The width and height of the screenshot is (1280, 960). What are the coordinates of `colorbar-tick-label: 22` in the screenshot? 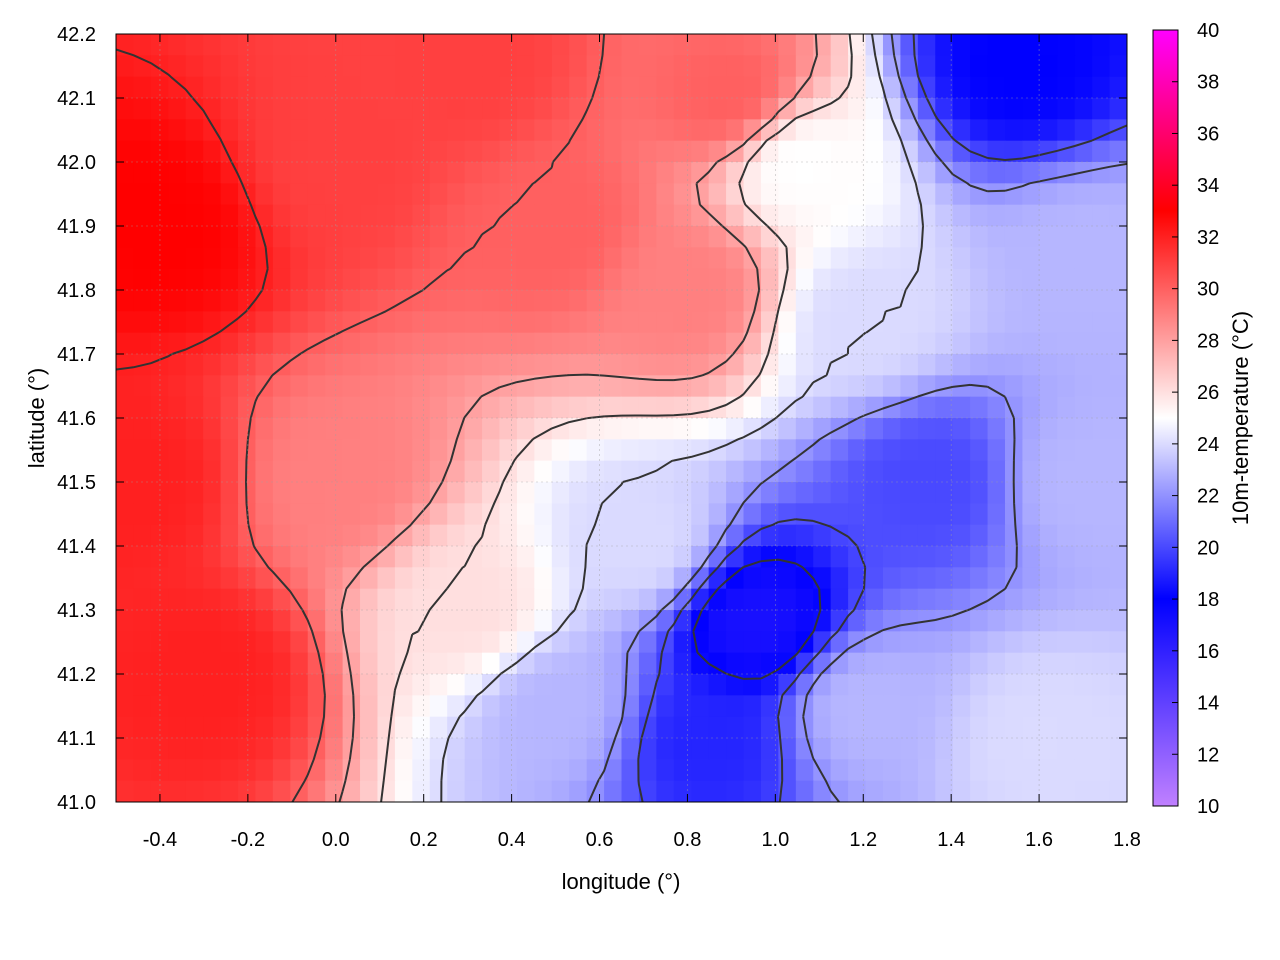 It's located at (1208, 497).